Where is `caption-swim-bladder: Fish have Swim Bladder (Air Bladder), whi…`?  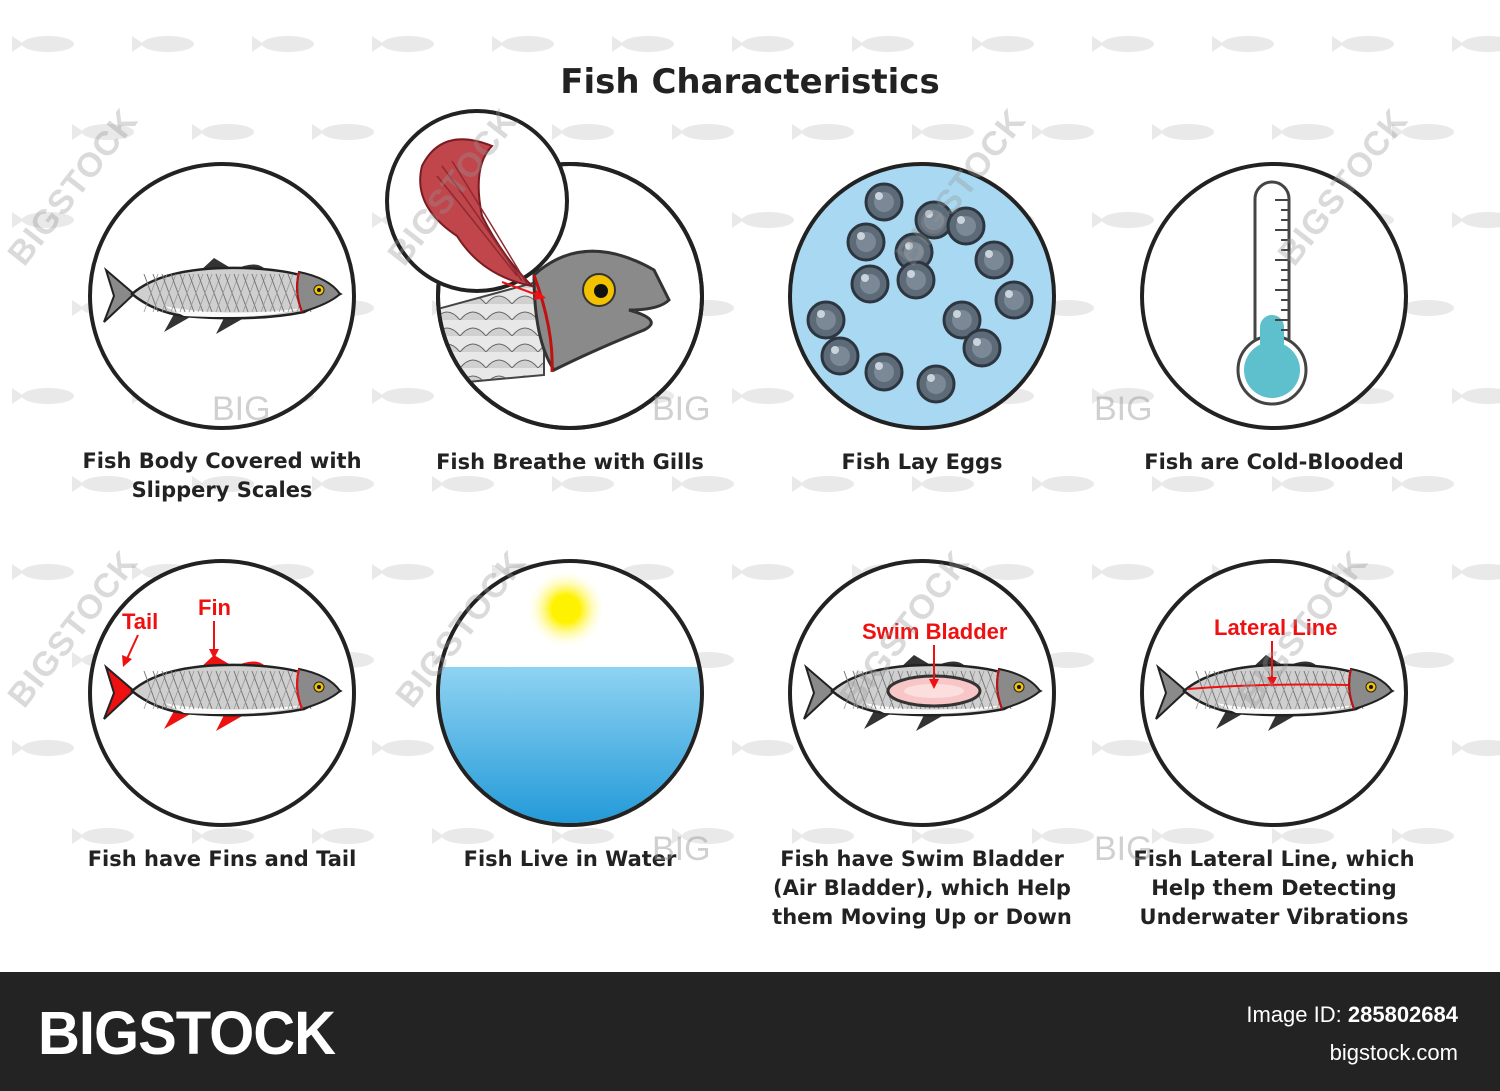
caption-swim-bladder: Fish have Swim Bladder (Air Bladder), whi… is located at coordinates (922, 888).